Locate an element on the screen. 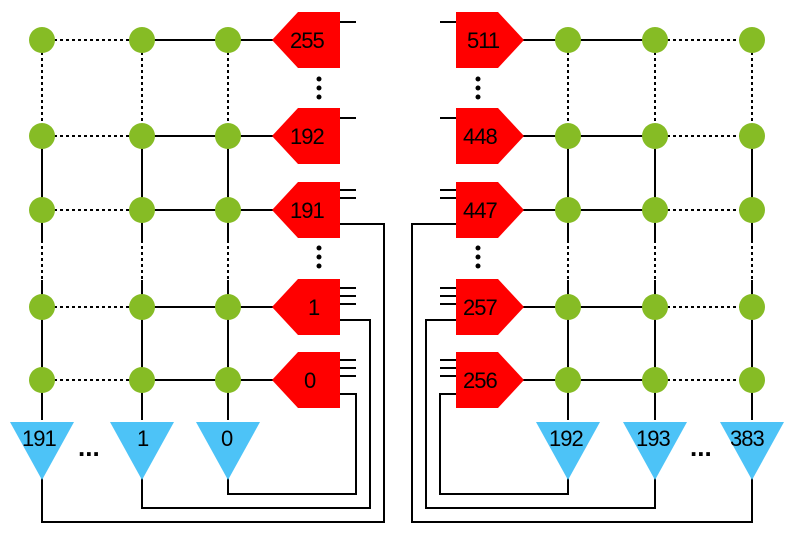  right-red-ports is located at coordinates (490, 210).